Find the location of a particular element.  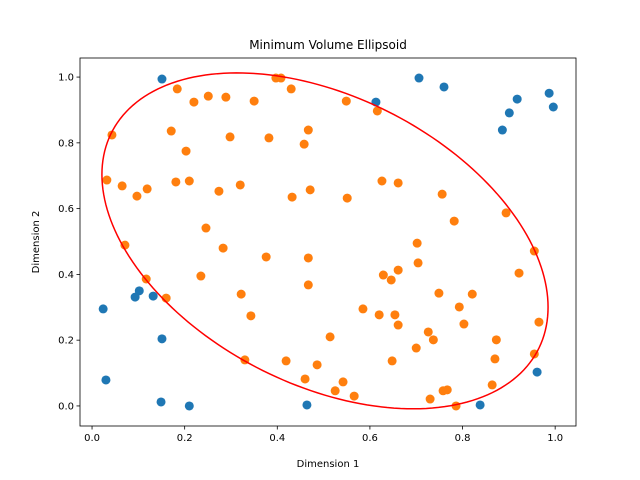

x-tick-label: 0.8 is located at coordinates (463, 438).